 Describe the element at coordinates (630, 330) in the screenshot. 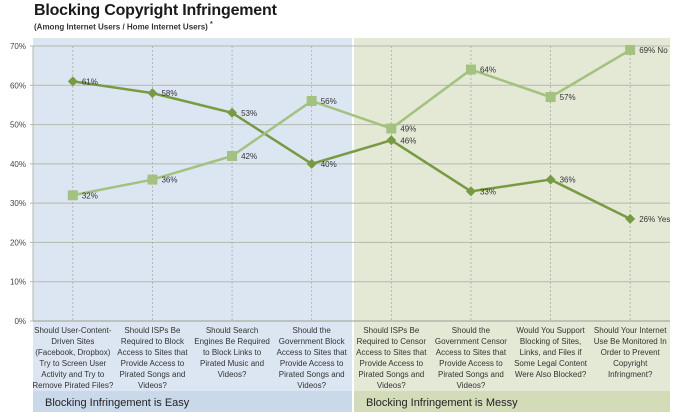

I see `category-label-line: Should Your Internet` at that location.